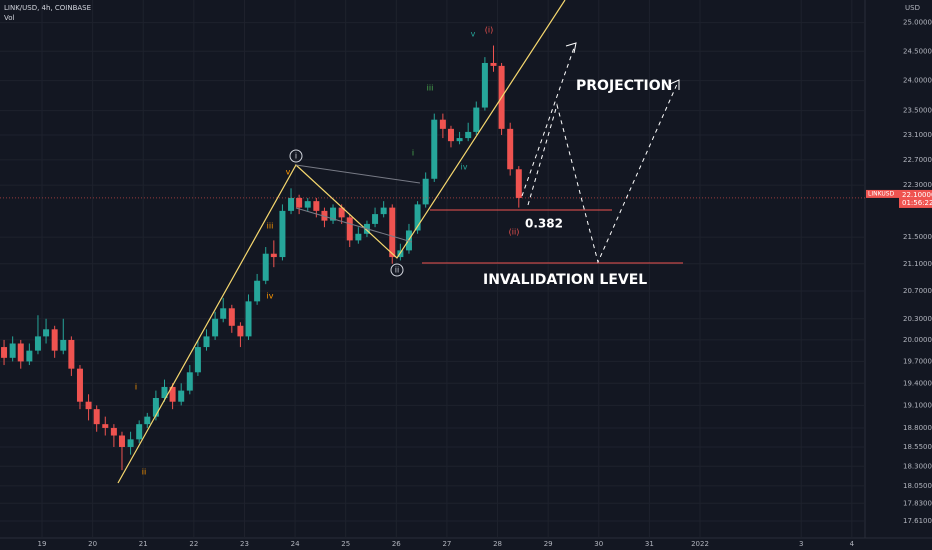  What do you see at coordinates (917, 111) in the screenshot?
I see `y-tick-label: 23.50000` at bounding box center [917, 111].